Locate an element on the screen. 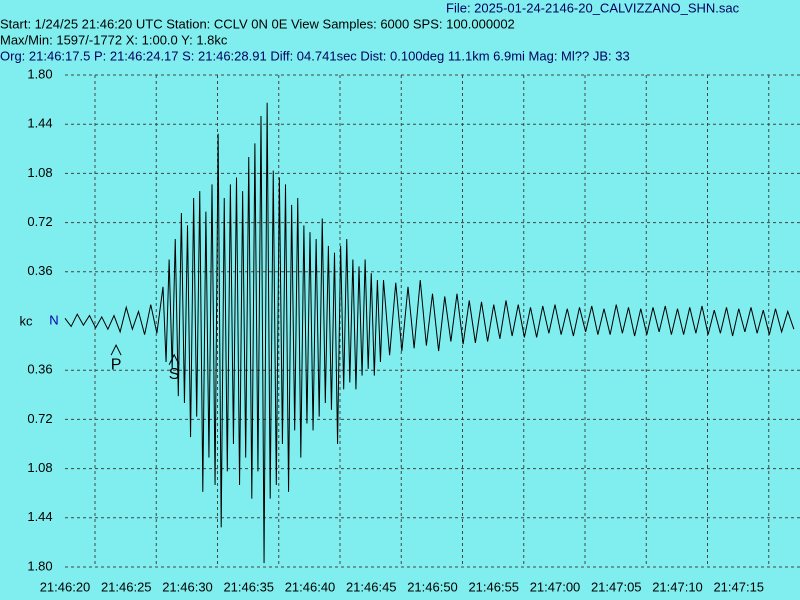 The image size is (800, 600). x-tick-label: 21:46:25 is located at coordinates (126, 586).